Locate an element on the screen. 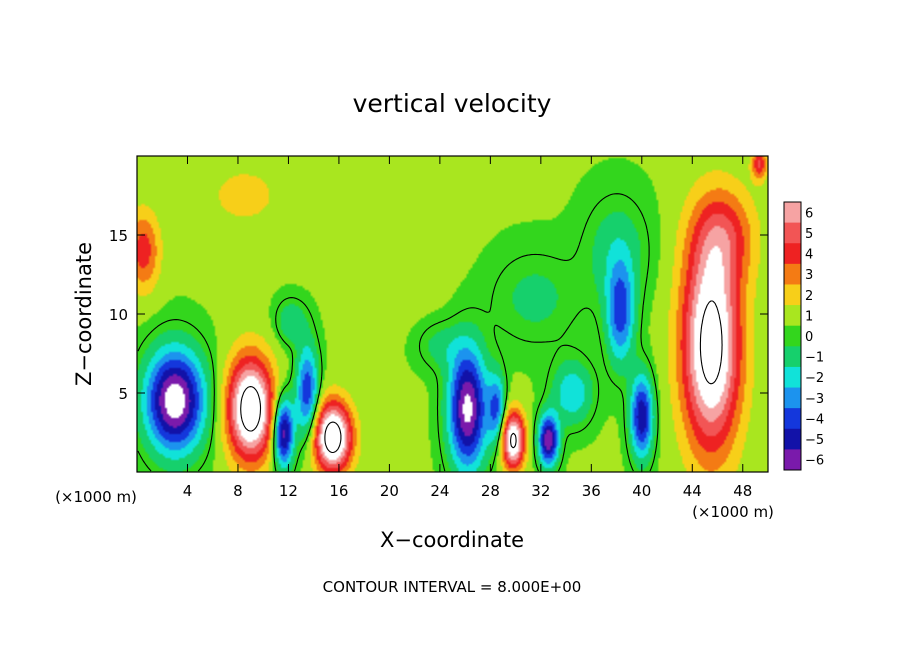  x-tick-label: 44 is located at coordinates (692, 491).